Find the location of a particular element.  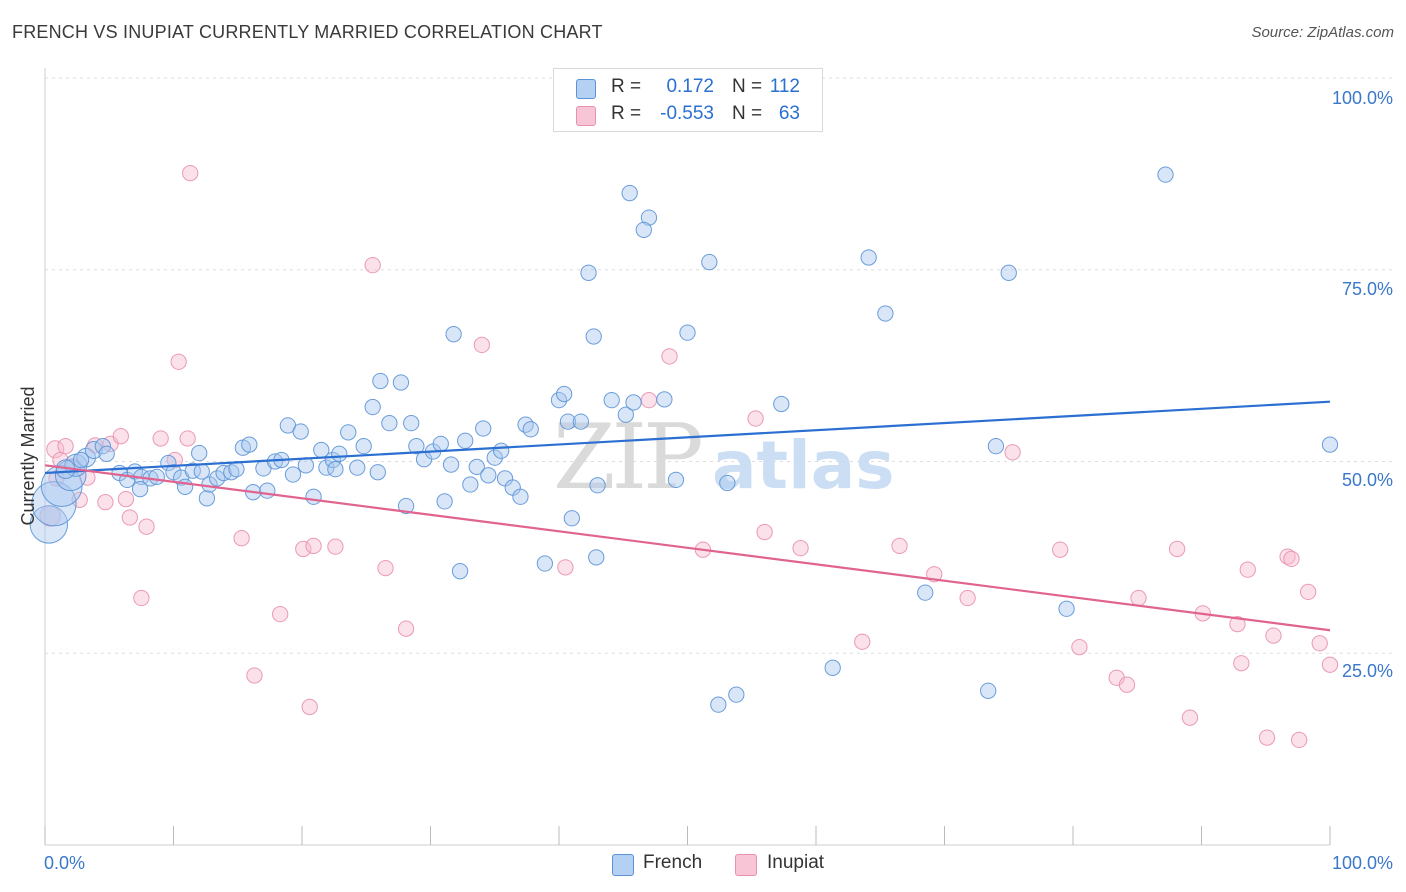

french-r-label: R = is located at coordinates (626, 86).